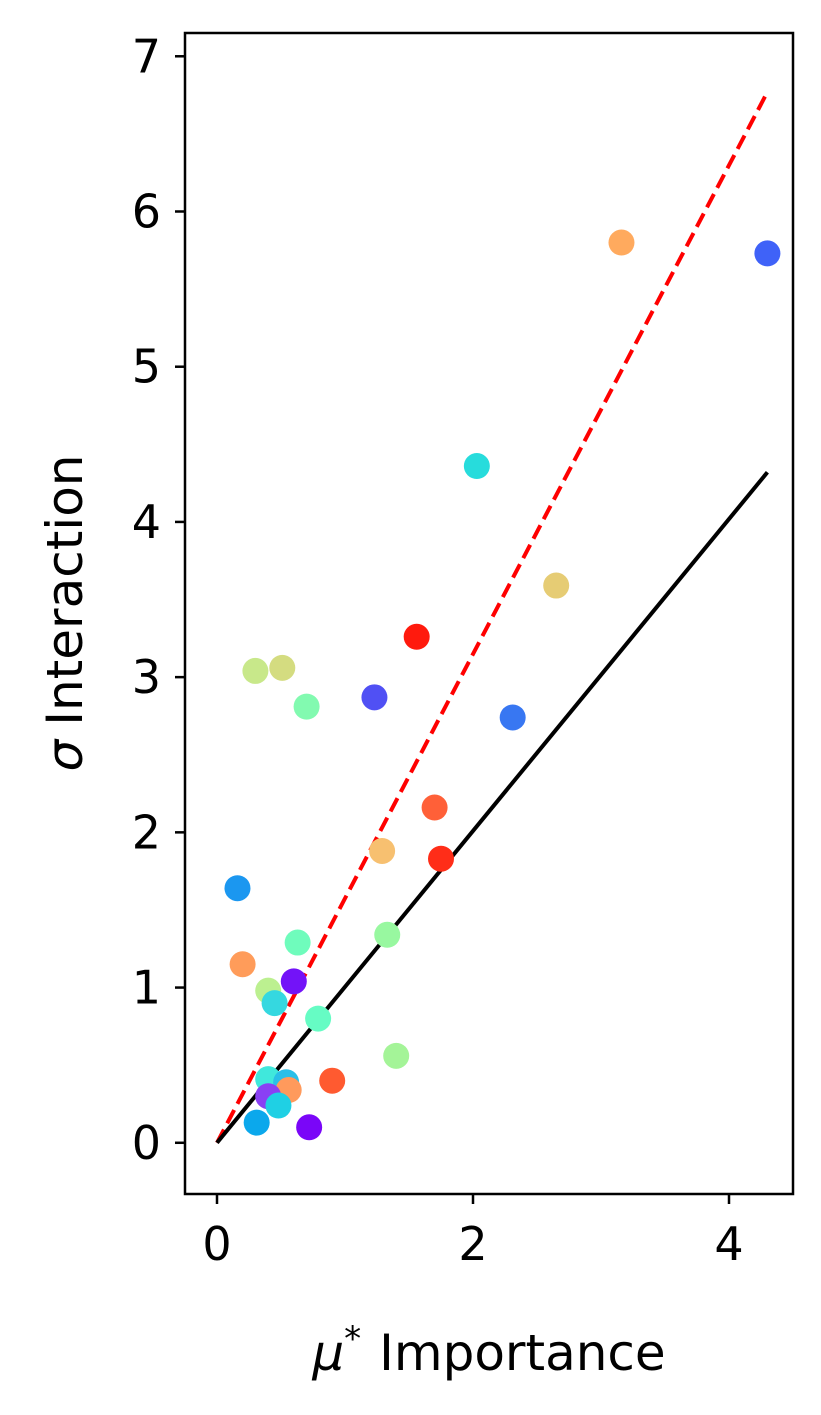 This screenshot has width=821, height=1415. Describe the element at coordinates (728, 1244) in the screenshot. I see `x-tick-label: 4` at that location.